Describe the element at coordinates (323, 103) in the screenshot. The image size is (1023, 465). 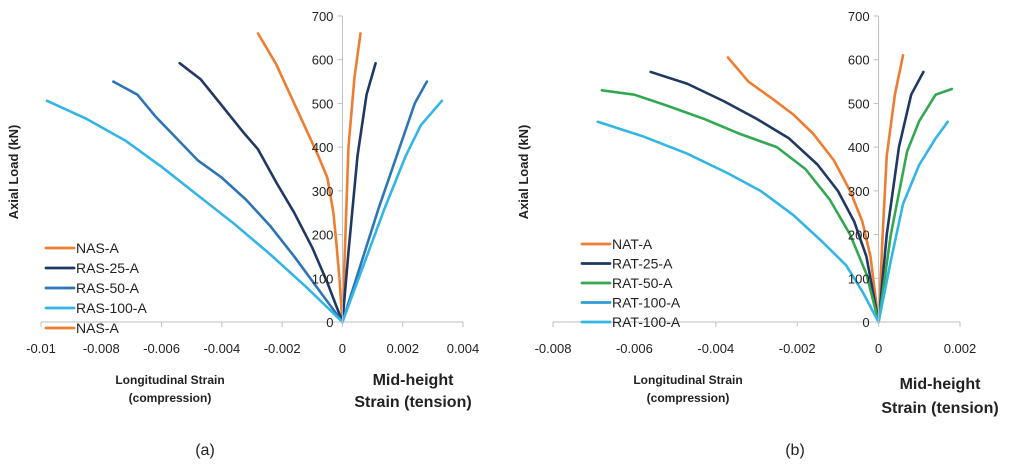
I see `chart-a-y-tick-label: 500` at that location.